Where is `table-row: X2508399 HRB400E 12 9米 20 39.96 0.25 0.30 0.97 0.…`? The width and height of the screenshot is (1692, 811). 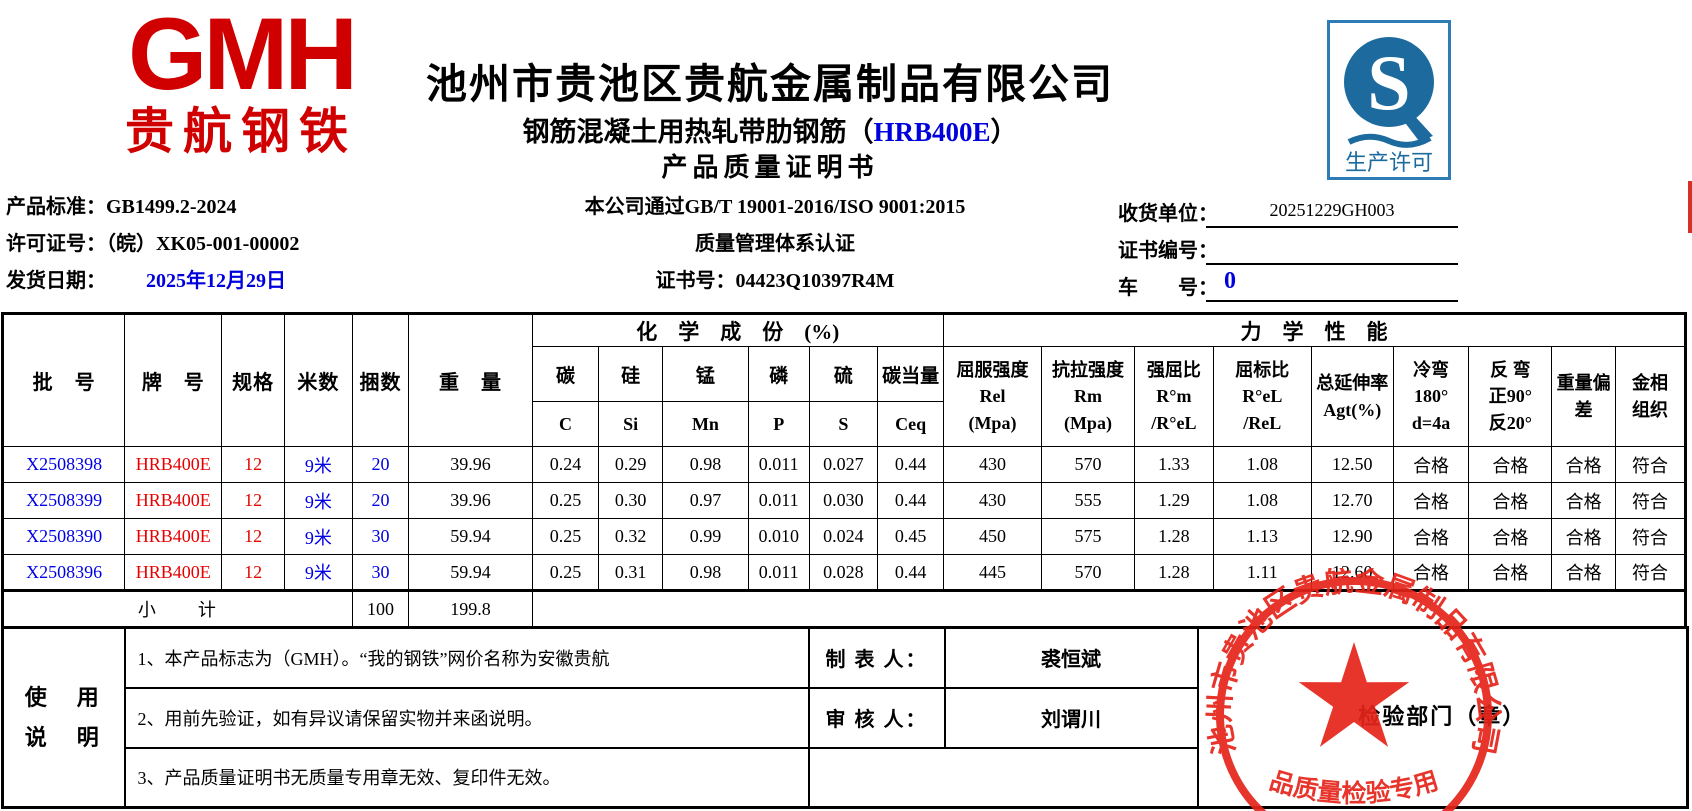 table-row: X2508399 HRB400E 12 9米 20 39.96 0.25 0.30 0.97 0.… is located at coordinates (843, 500).